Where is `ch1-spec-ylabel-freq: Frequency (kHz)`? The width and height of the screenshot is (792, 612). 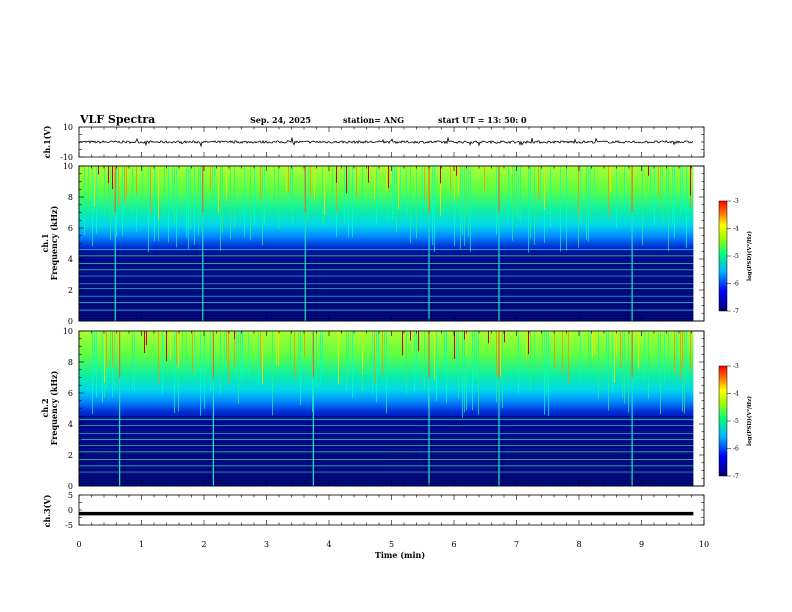 ch1-spec-ylabel-freq: Frequency (kHz) is located at coordinates (54, 242).